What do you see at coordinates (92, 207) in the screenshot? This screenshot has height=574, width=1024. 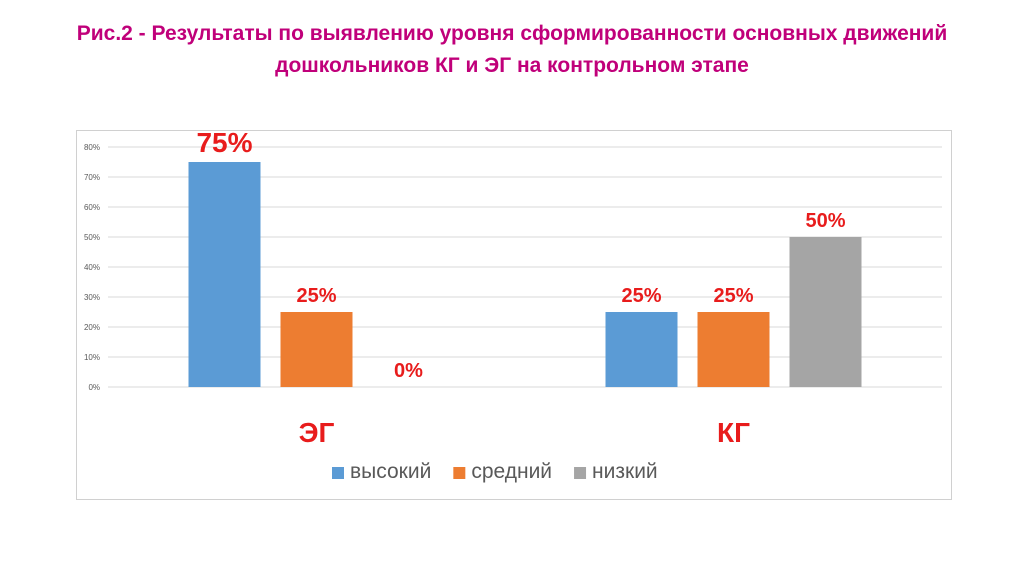 I see `y-tick-label: 60%` at bounding box center [92, 207].